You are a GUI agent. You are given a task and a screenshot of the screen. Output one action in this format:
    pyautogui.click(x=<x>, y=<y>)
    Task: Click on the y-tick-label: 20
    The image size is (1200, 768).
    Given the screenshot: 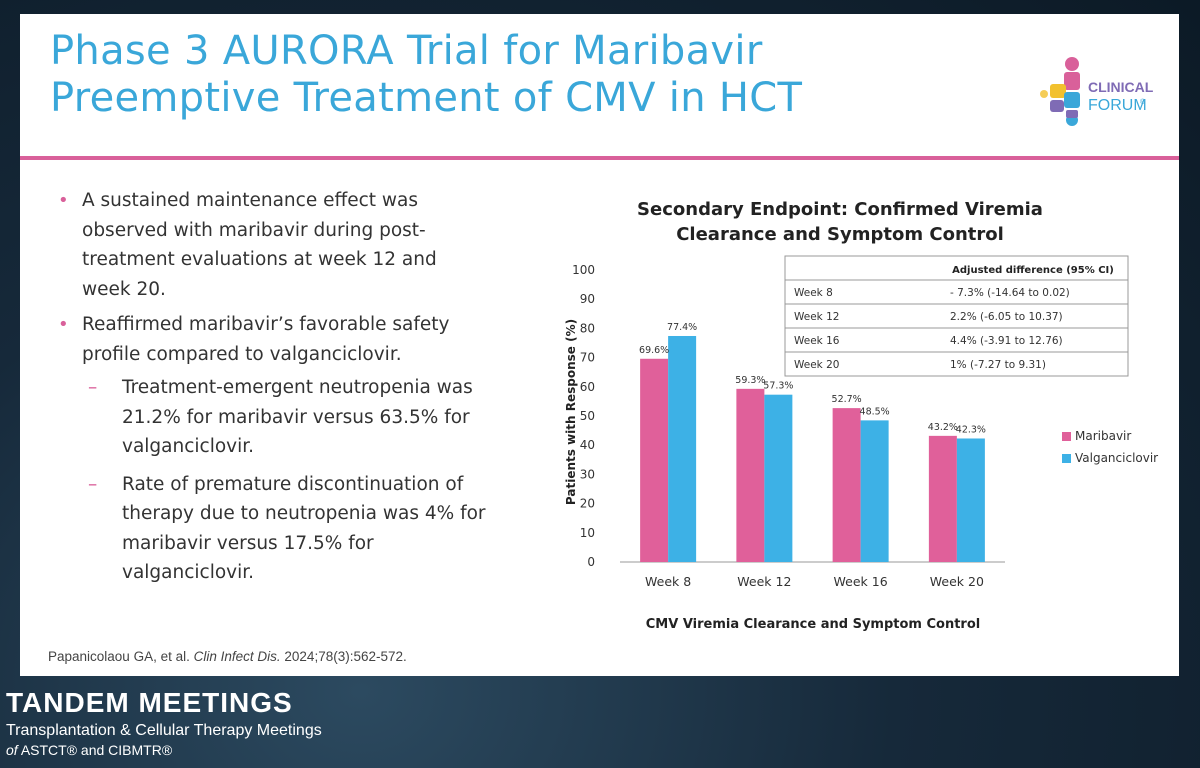 What is the action you would take?
    pyautogui.click(x=587, y=504)
    